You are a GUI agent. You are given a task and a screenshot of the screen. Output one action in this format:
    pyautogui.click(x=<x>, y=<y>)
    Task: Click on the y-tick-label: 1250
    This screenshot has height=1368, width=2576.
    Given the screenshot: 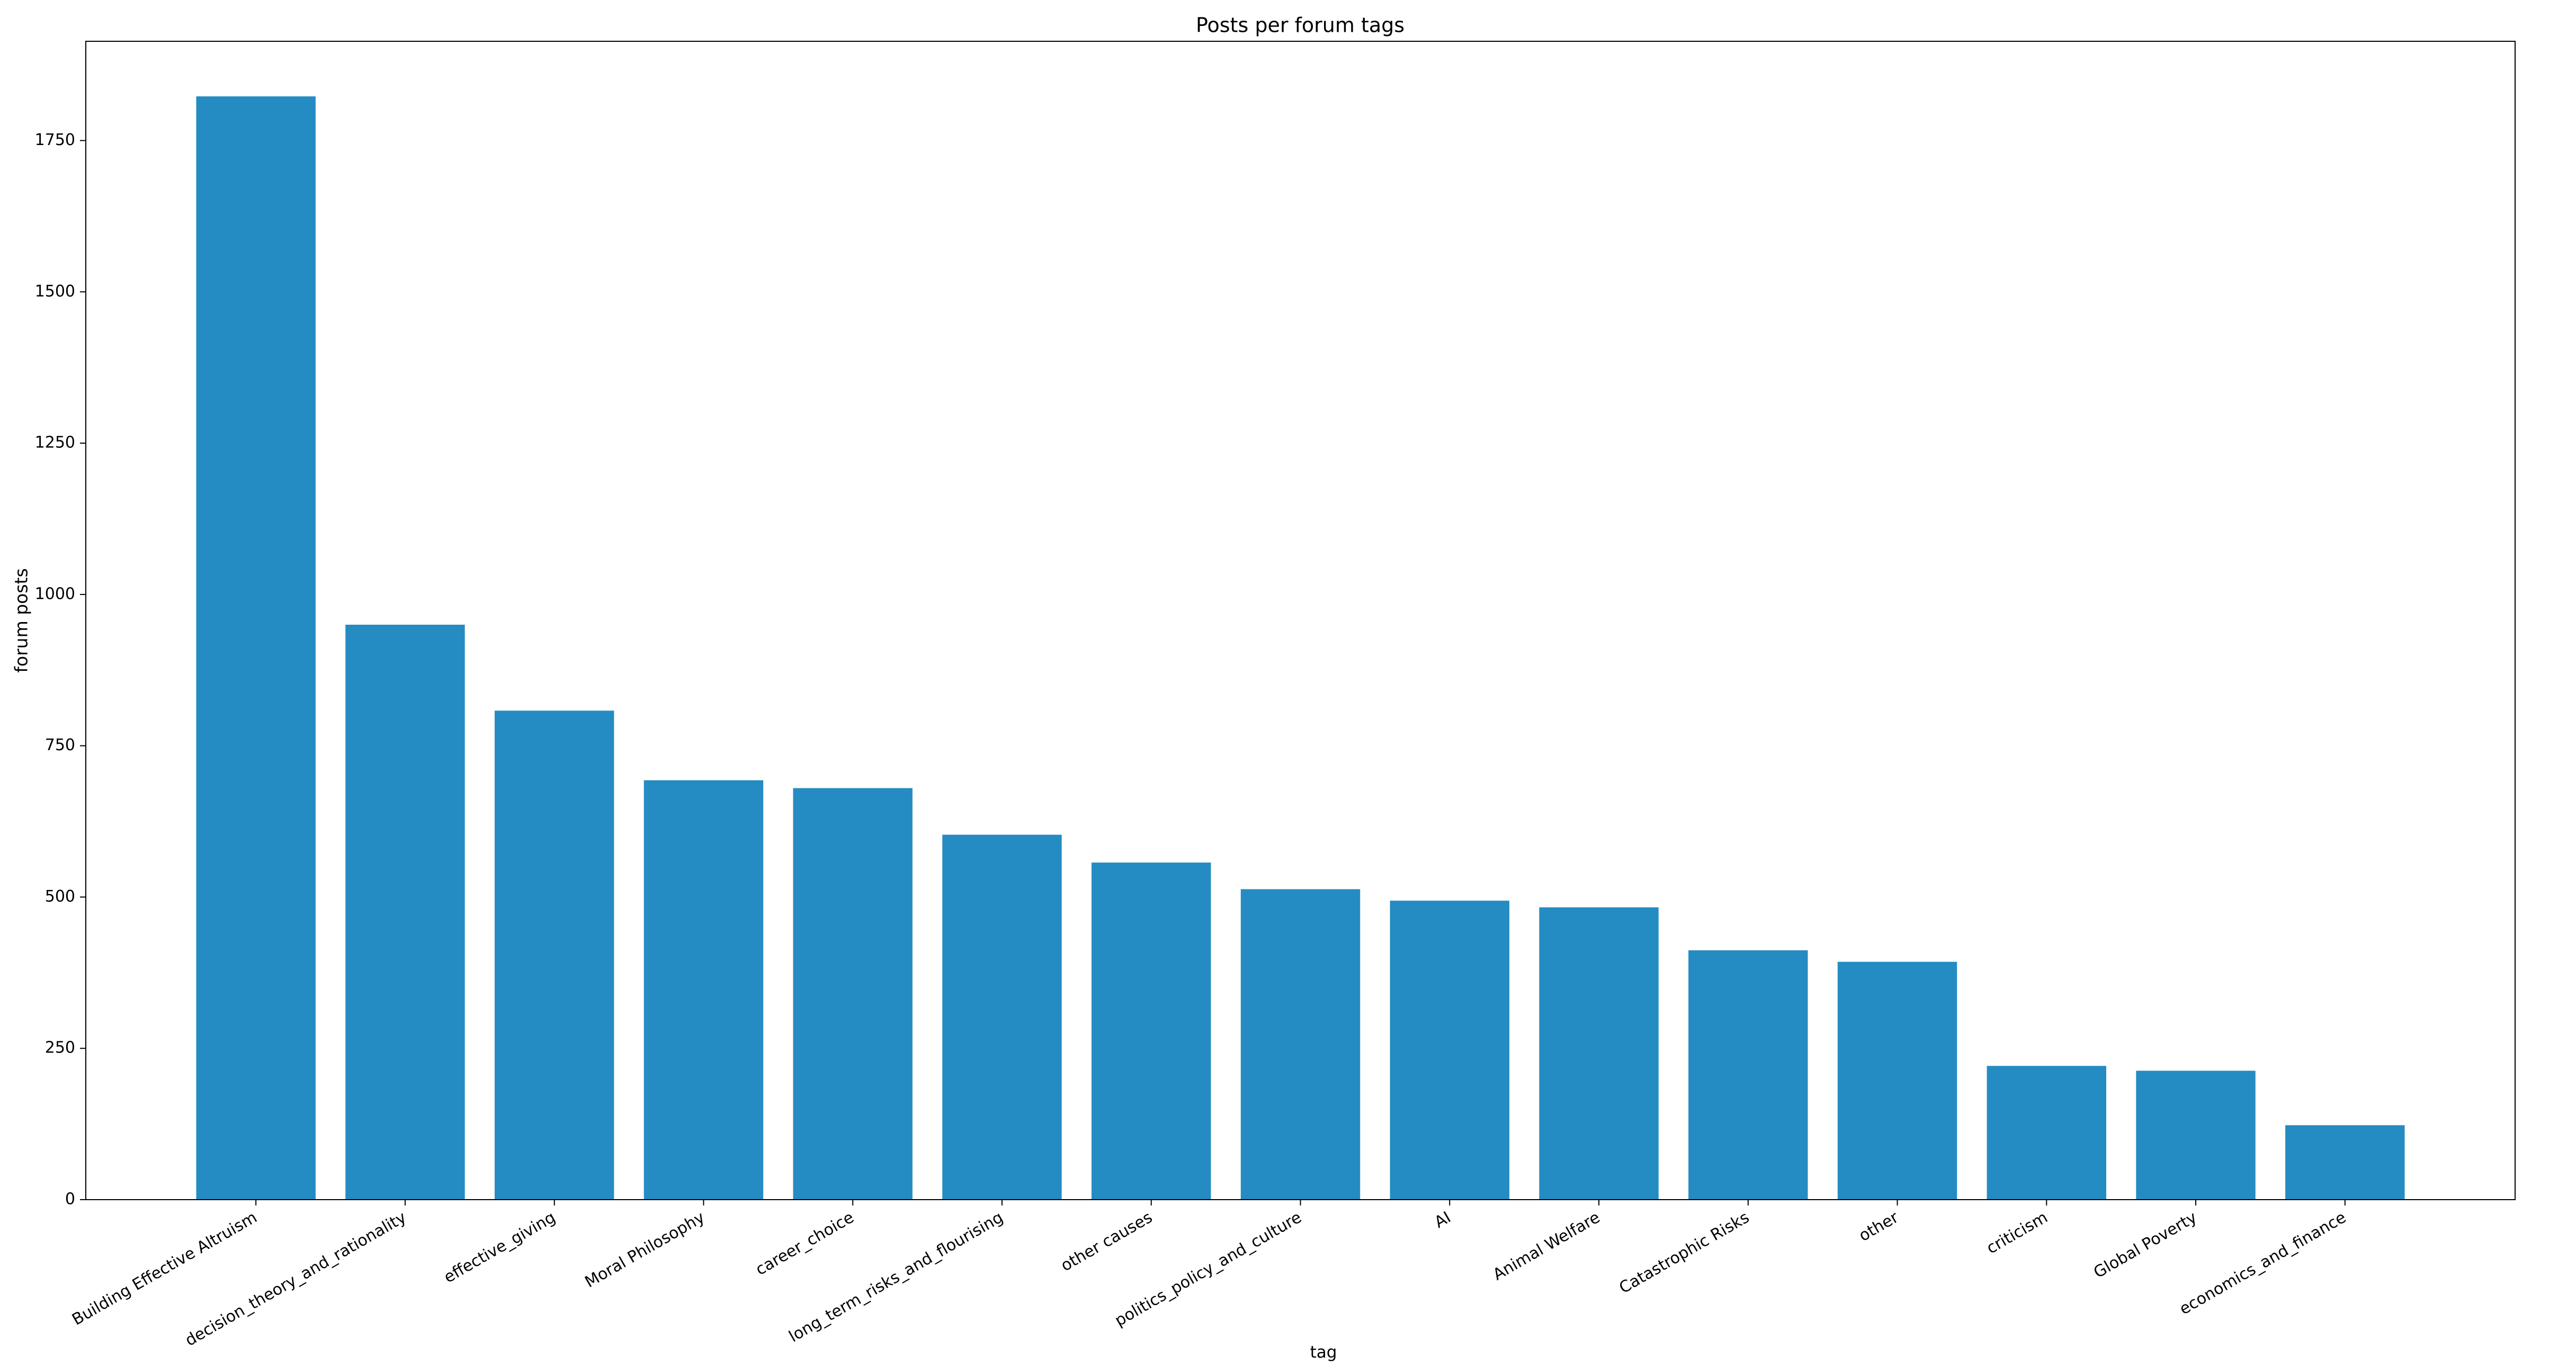 What is the action you would take?
    pyautogui.click(x=55, y=443)
    